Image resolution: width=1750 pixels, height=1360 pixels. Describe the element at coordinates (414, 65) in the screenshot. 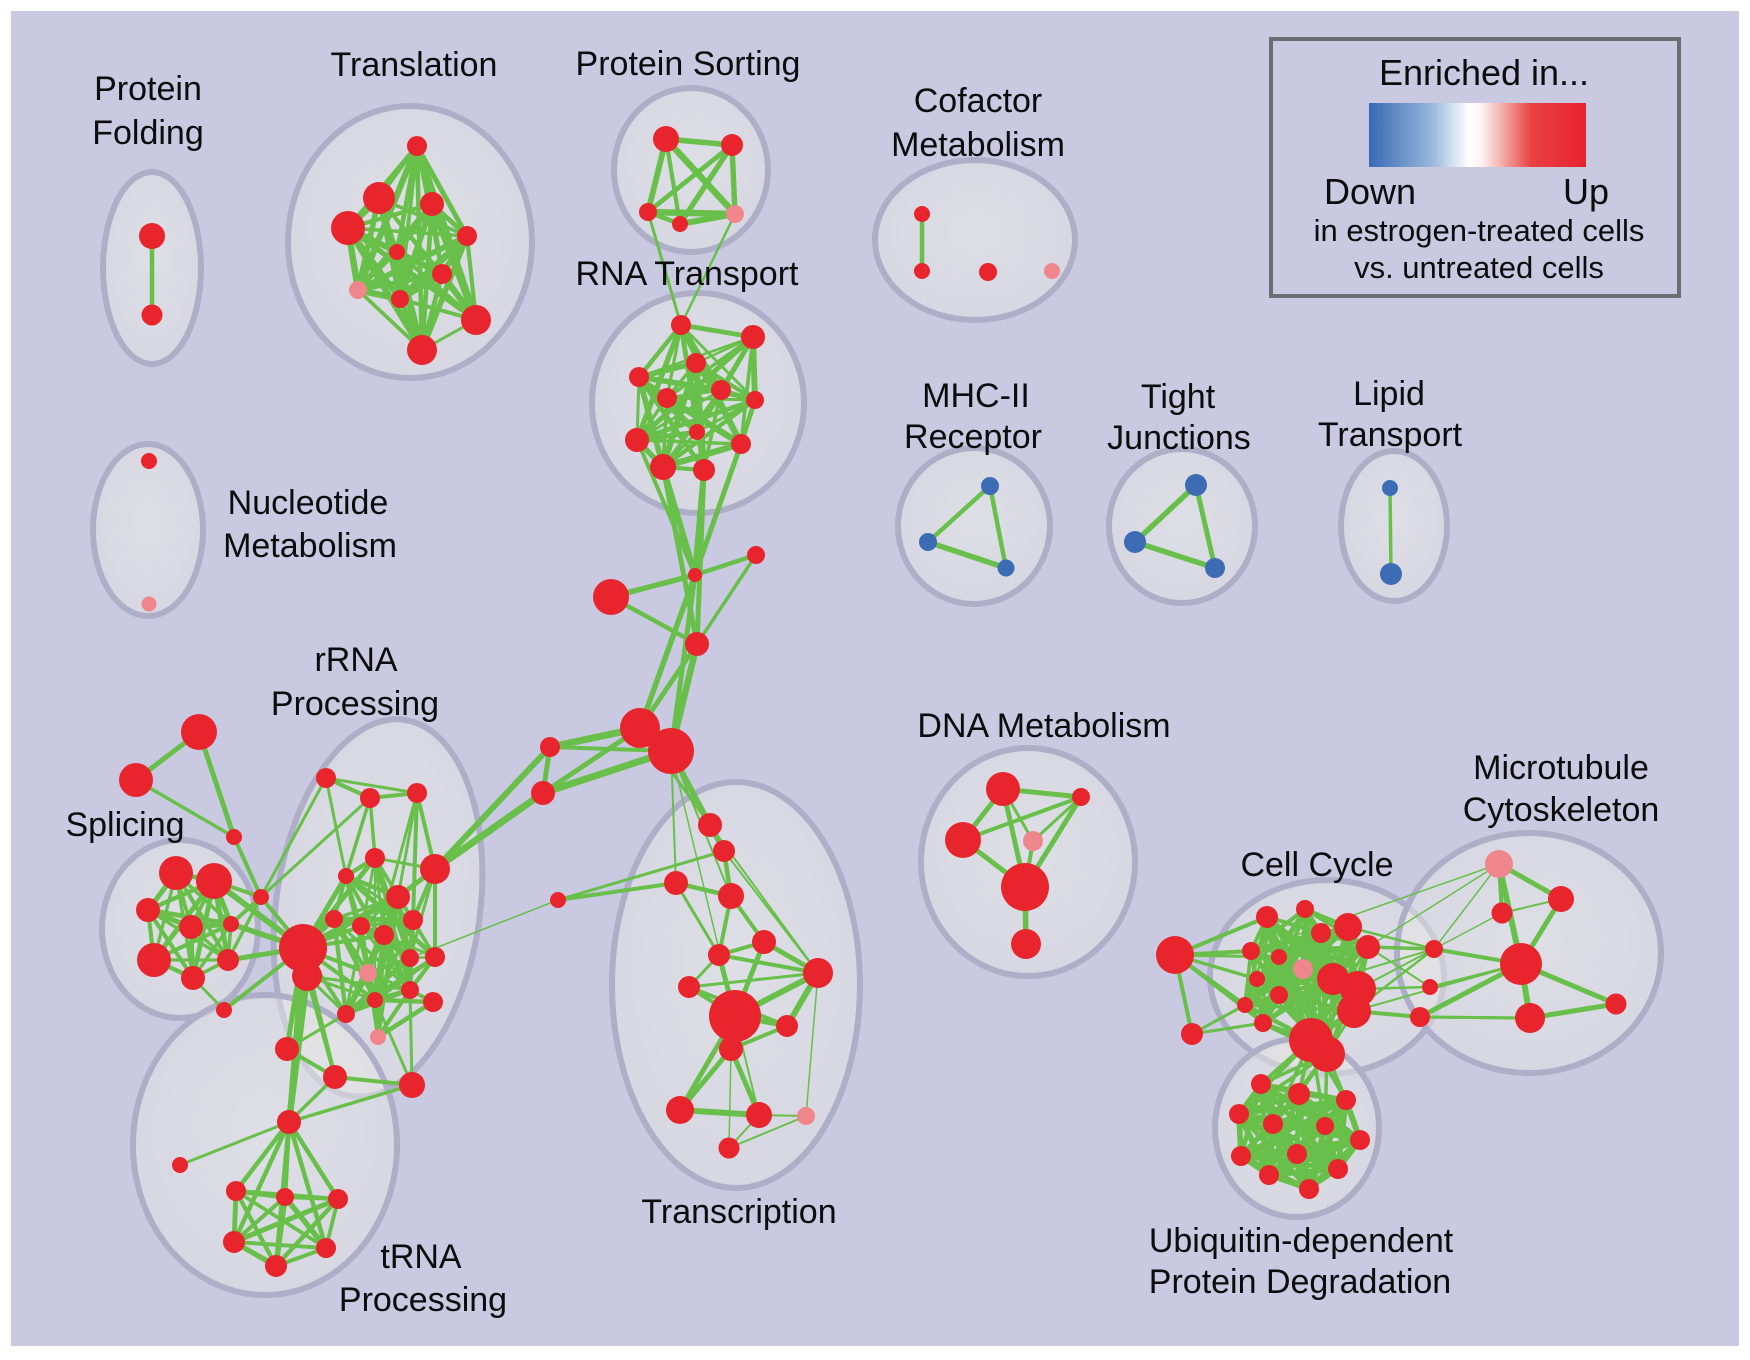

I see `svg-text: Translation` at that location.